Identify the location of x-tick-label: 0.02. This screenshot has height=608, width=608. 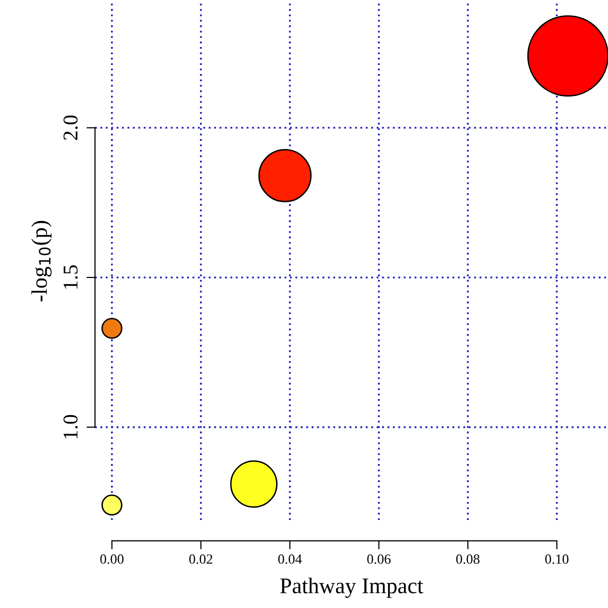
(200, 559).